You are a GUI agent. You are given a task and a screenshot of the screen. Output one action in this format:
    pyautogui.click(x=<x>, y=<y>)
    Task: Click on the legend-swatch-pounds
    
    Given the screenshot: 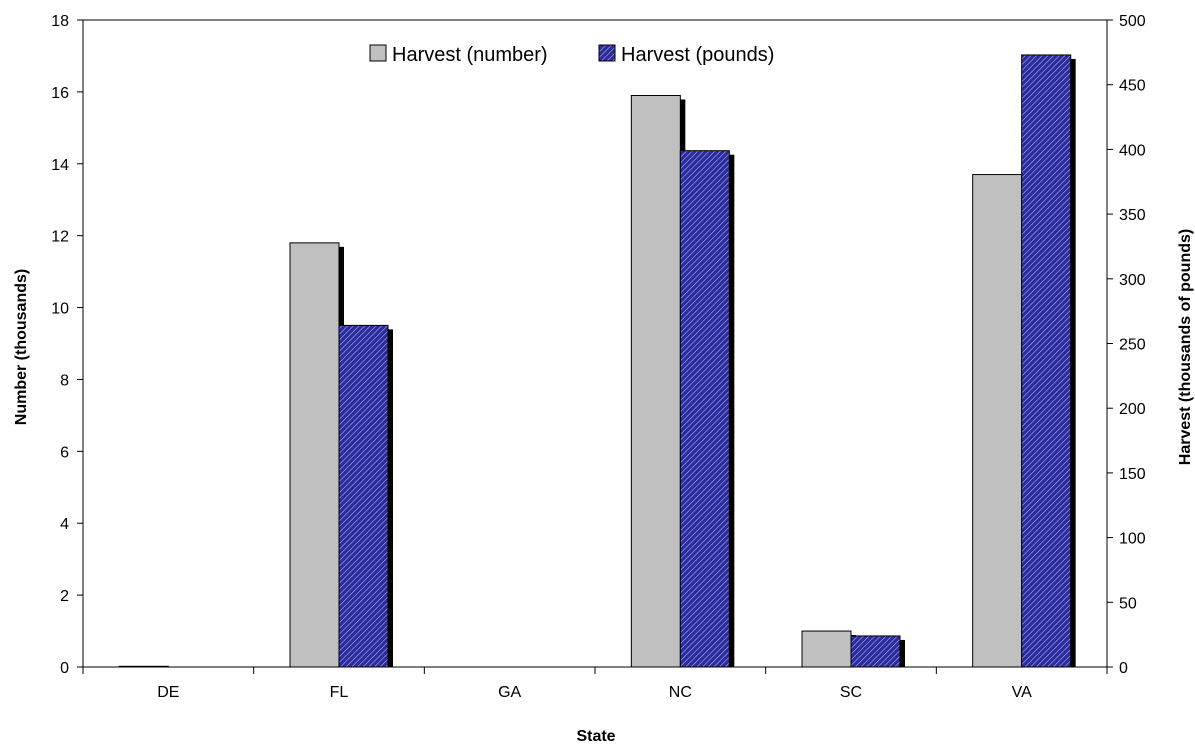 What is the action you would take?
    pyautogui.click(x=607, y=53)
    